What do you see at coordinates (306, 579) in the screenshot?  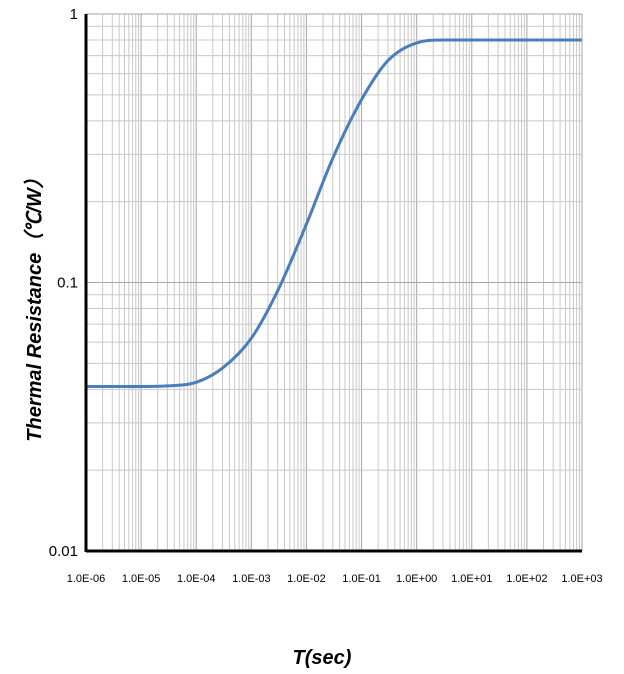 I see `x-tick-label: 1.0E-02` at bounding box center [306, 579].